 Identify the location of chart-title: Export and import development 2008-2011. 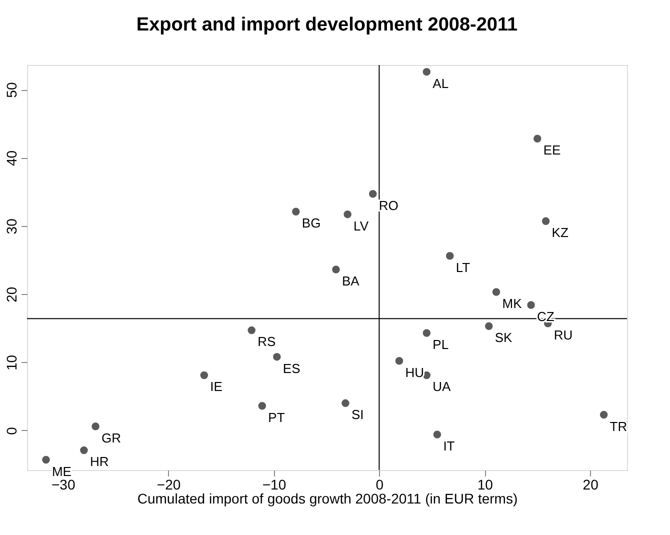
(327, 25).